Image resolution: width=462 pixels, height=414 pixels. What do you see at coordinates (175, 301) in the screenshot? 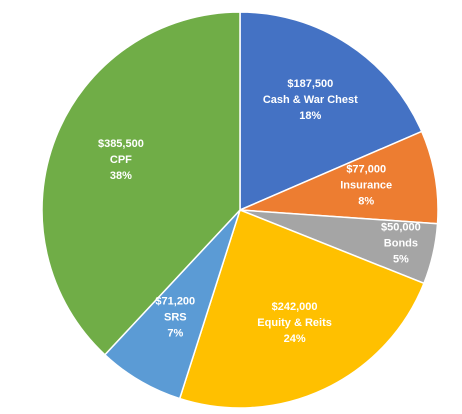
I see `slice-amount: $71,200` at bounding box center [175, 301].